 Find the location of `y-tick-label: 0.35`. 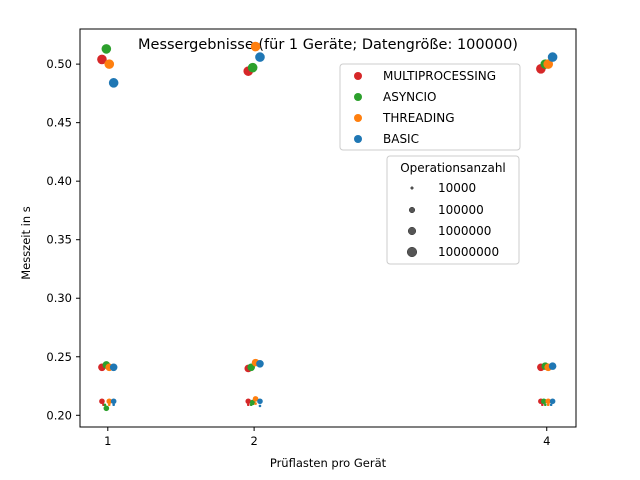

y-tick-label: 0.35 is located at coordinates (59, 240).